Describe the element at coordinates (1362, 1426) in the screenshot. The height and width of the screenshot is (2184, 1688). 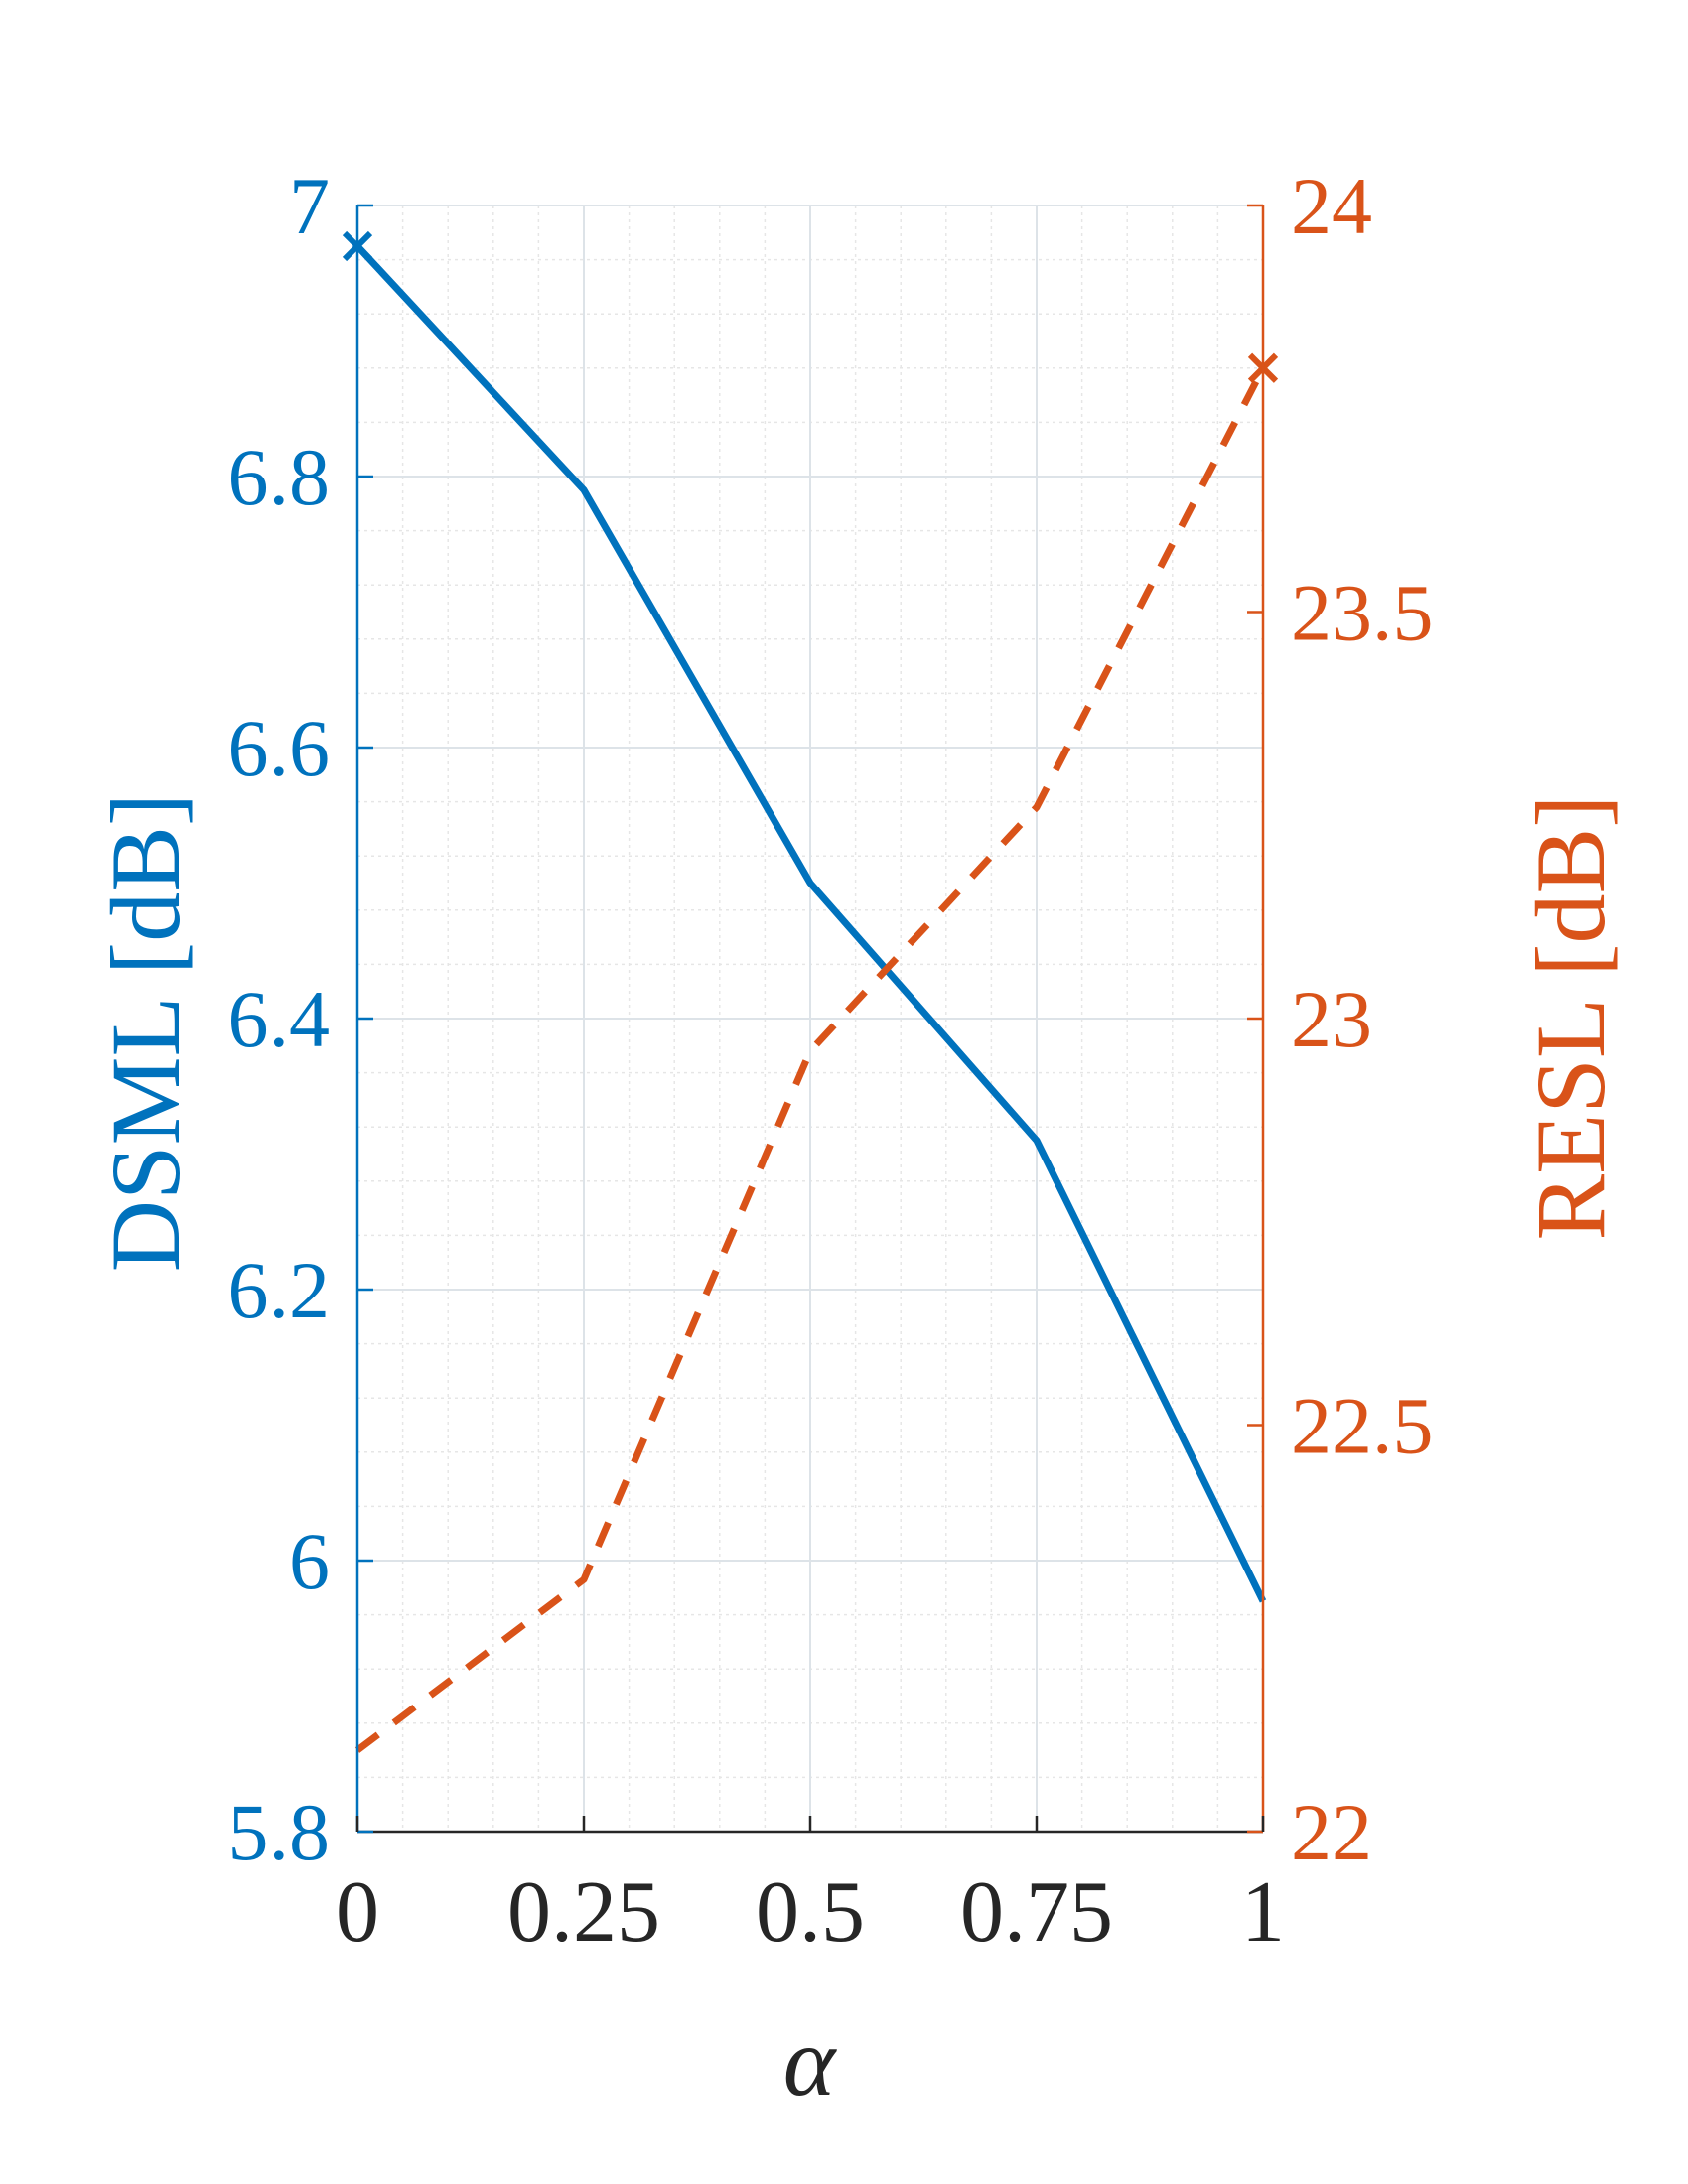
I see `right-tick-label: 22.5` at that location.